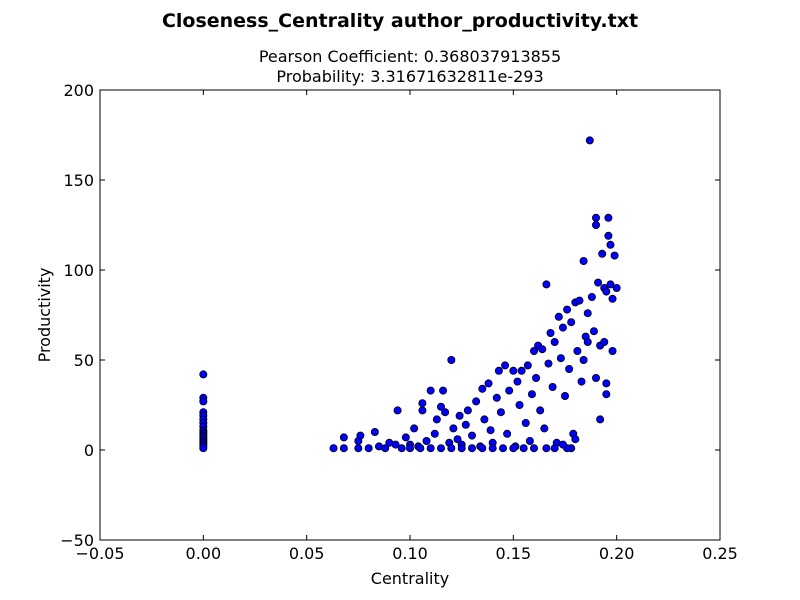 The width and height of the screenshot is (800, 600). What do you see at coordinates (99, 553) in the screenshot?
I see `x-tick-label: −0.05` at bounding box center [99, 553].